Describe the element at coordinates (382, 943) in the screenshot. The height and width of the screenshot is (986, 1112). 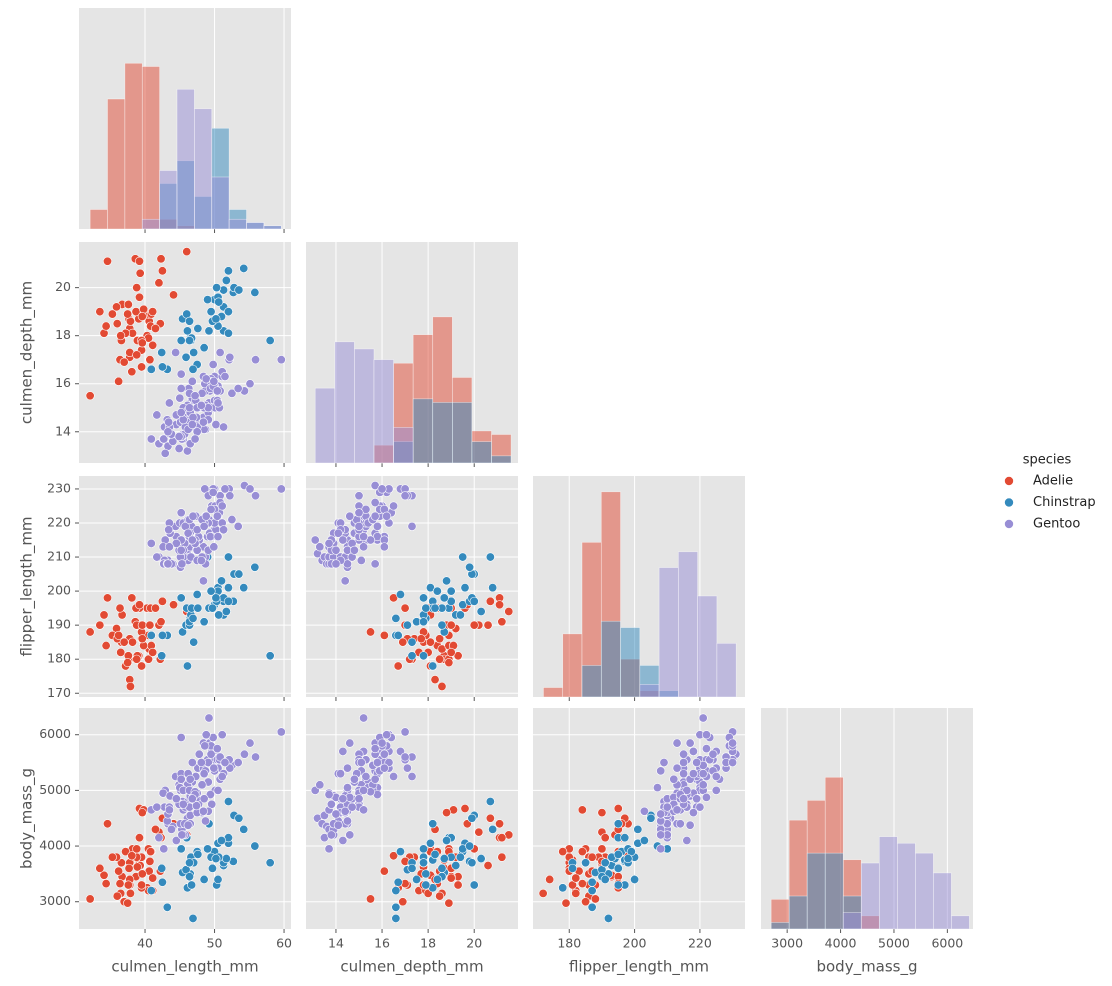
I see `x-tick-label: 16` at that location.